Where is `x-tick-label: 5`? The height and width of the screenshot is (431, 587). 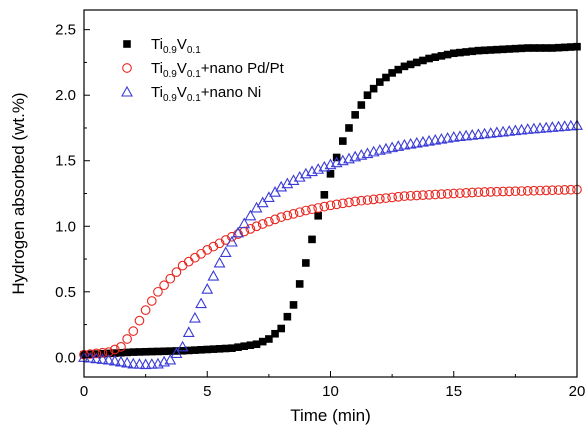 x-tick-label: 5 is located at coordinates (207, 391).